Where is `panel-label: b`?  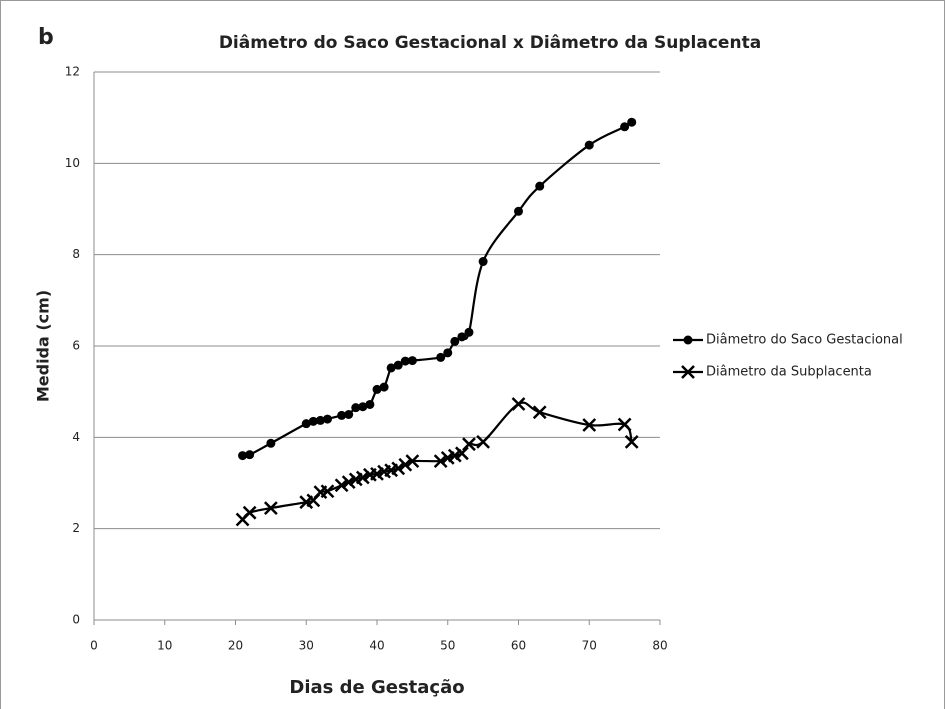
panel-label: b is located at coordinates (46, 37).